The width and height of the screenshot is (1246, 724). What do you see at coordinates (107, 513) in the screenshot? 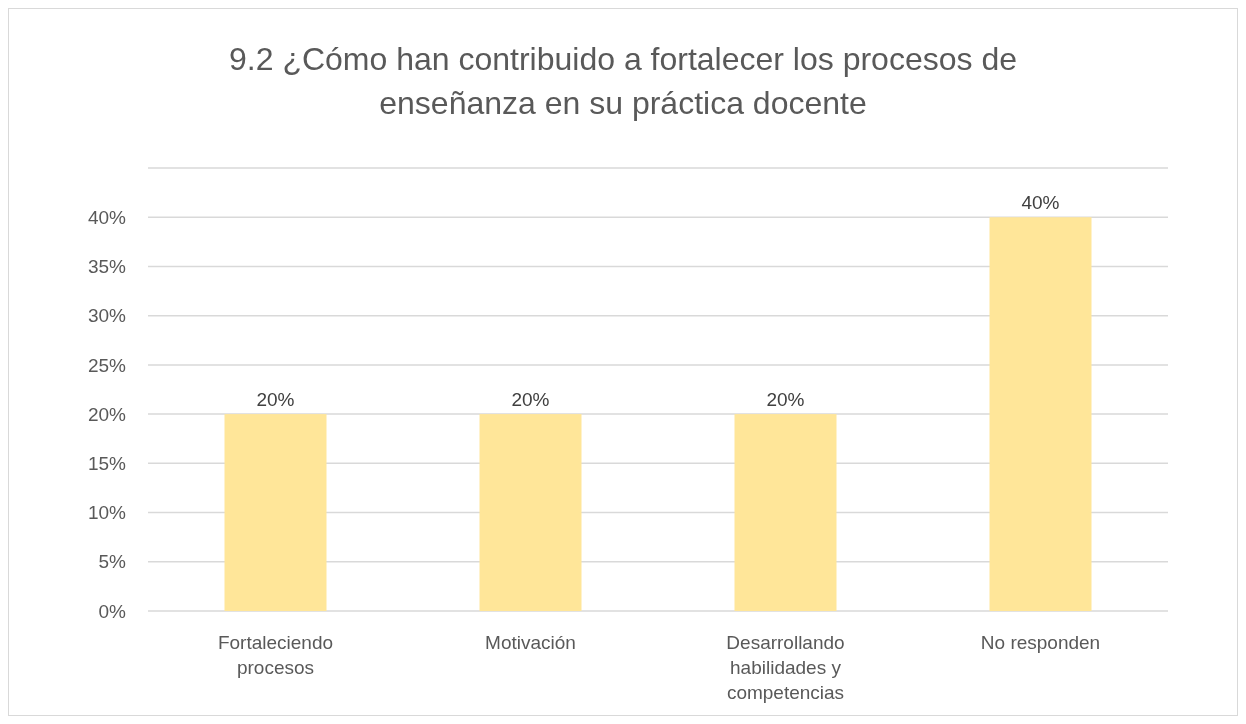
I see `y-tick-label: 10%` at bounding box center [107, 513].